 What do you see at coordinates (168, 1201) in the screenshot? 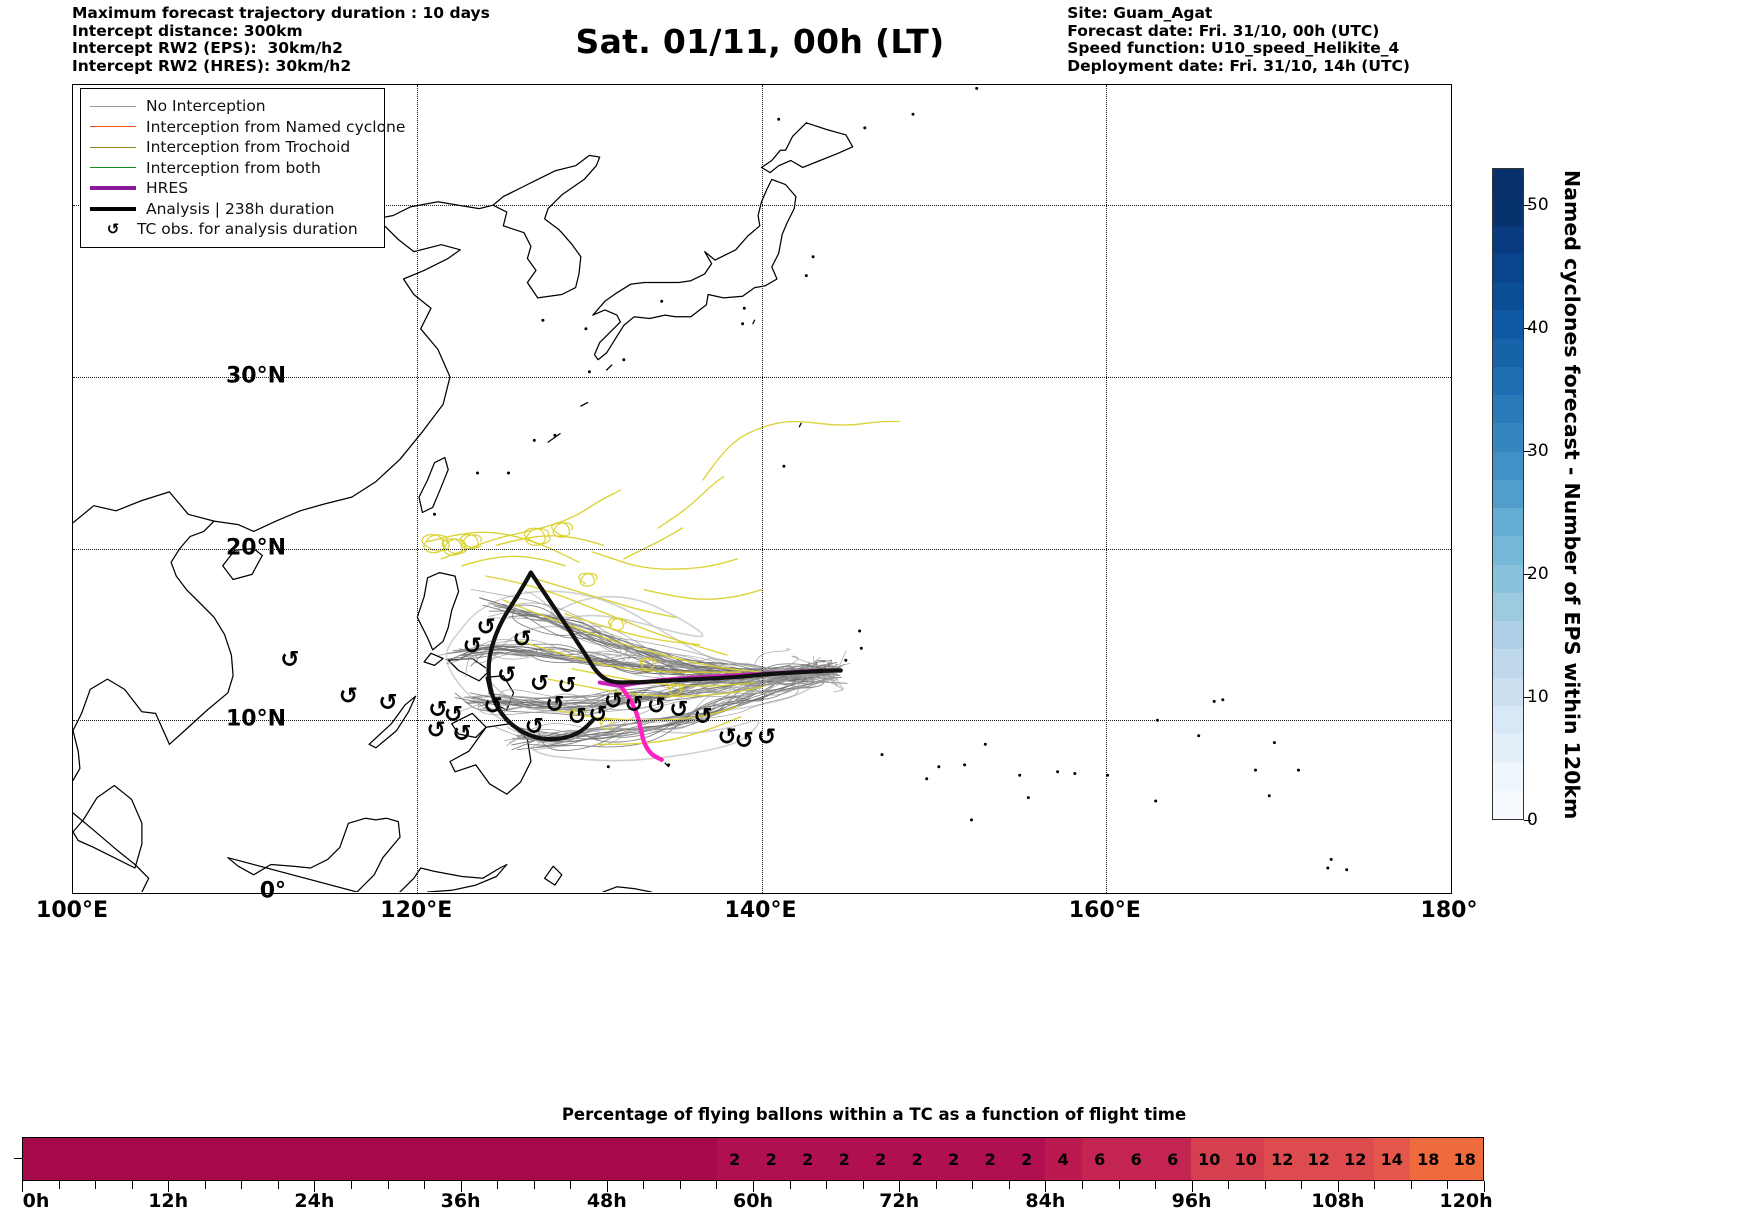
I see `percentage-axis-label-12: 12h` at bounding box center [168, 1201].